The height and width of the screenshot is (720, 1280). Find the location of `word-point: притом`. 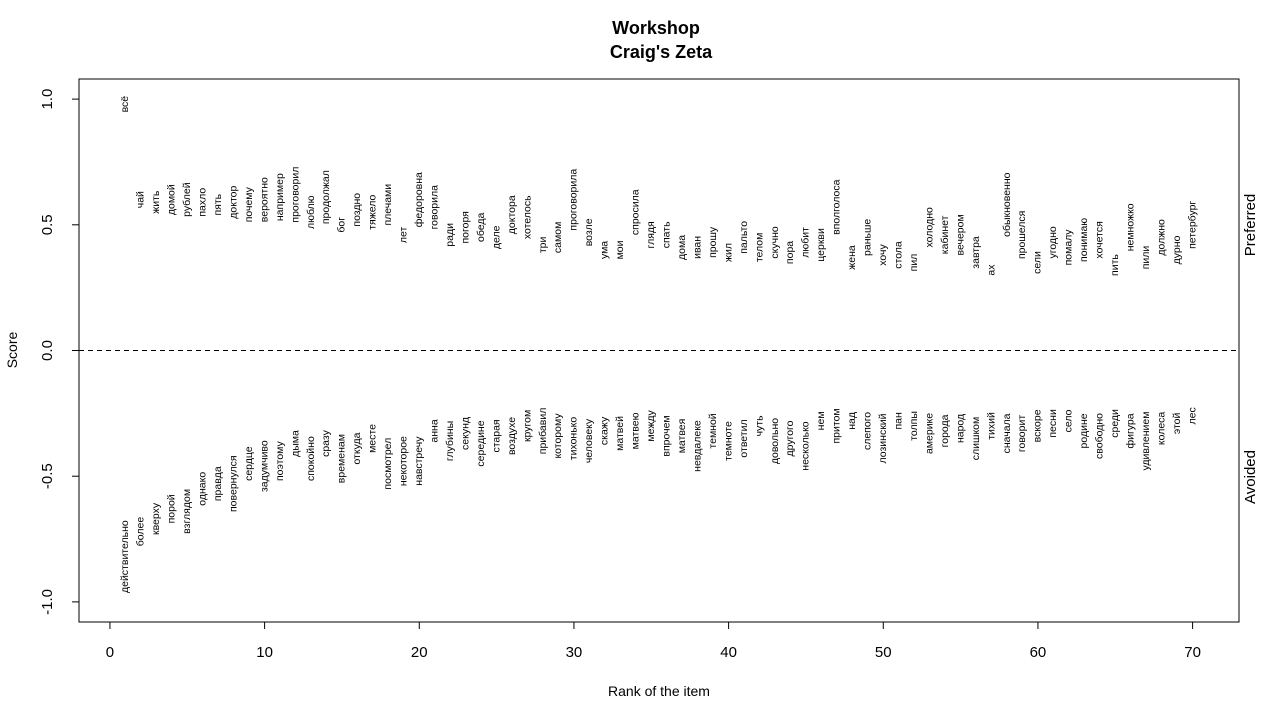

word-point: притом is located at coordinates (837, 425).